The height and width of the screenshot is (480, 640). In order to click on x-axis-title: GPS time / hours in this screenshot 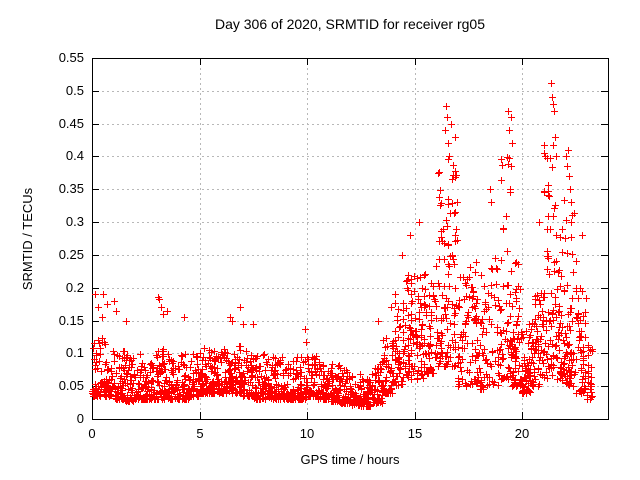, I will do `click(350, 459)`.